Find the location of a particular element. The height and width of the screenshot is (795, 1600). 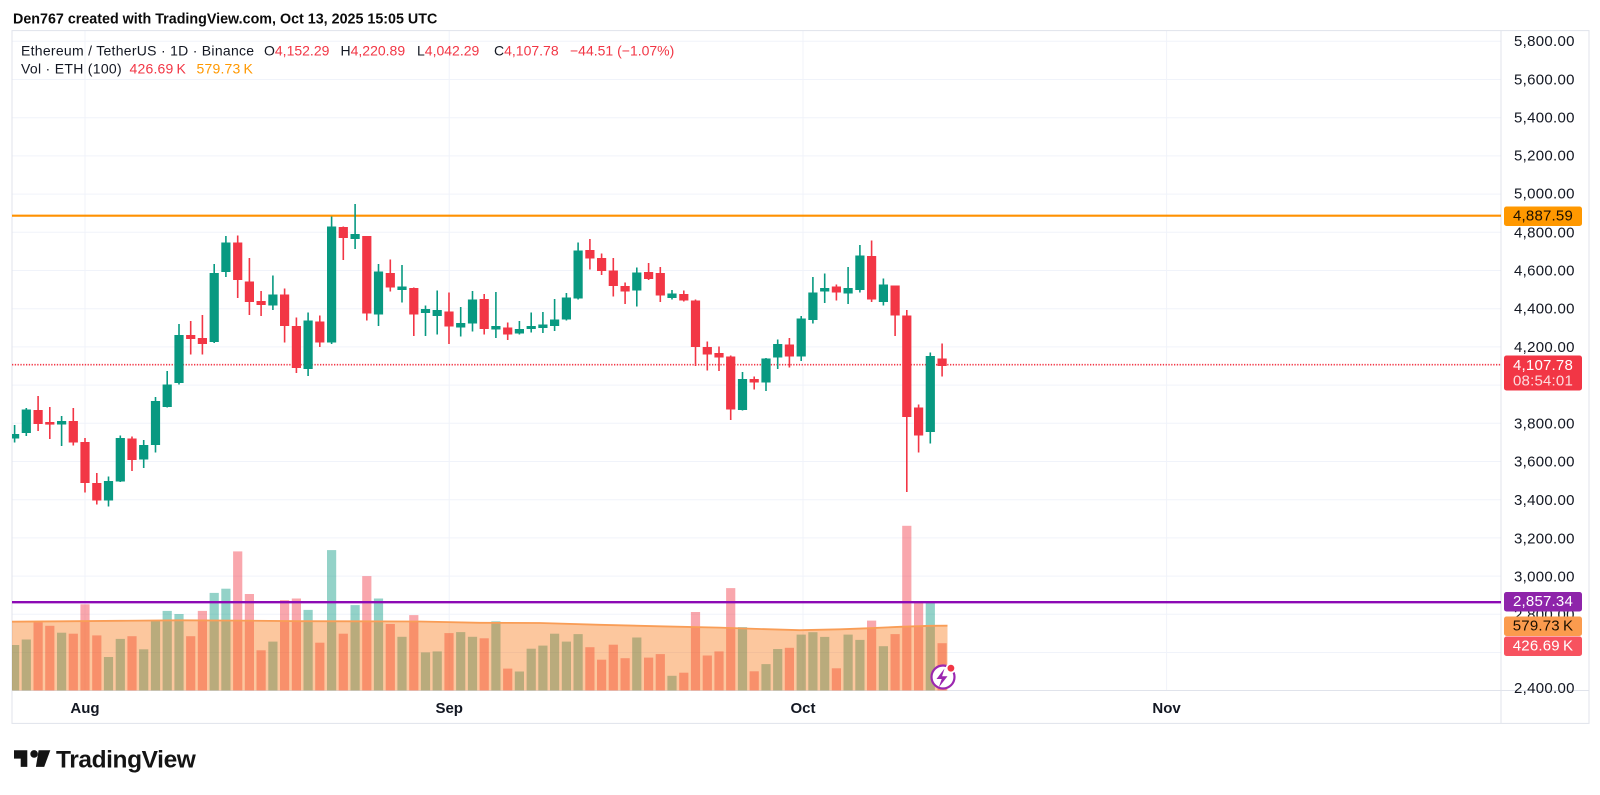

svg-text: Oct is located at coordinates (802, 708).